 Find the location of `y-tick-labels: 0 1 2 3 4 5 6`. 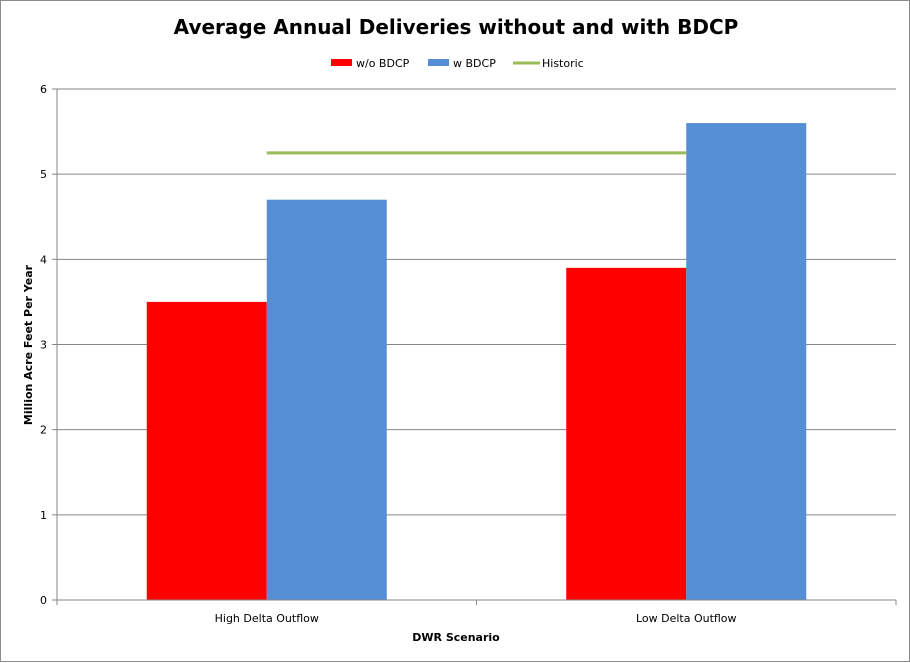

y-tick-labels: 0 1 2 3 4 5 6 is located at coordinates (43, 345).